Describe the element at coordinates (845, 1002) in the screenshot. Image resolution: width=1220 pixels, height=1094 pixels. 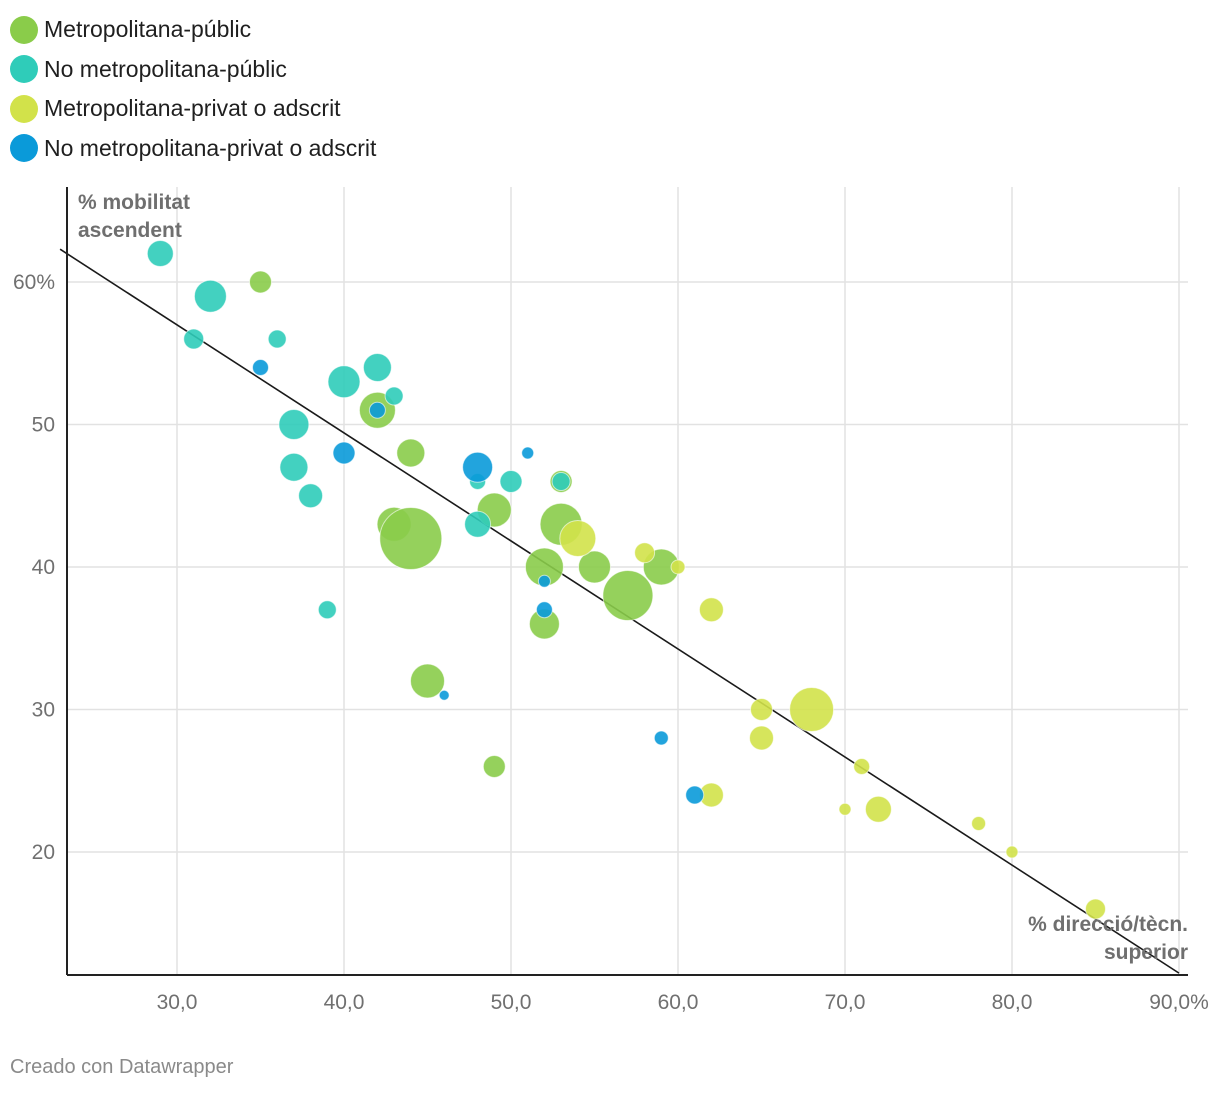
I see `x-tick-label: 70,0` at that location.